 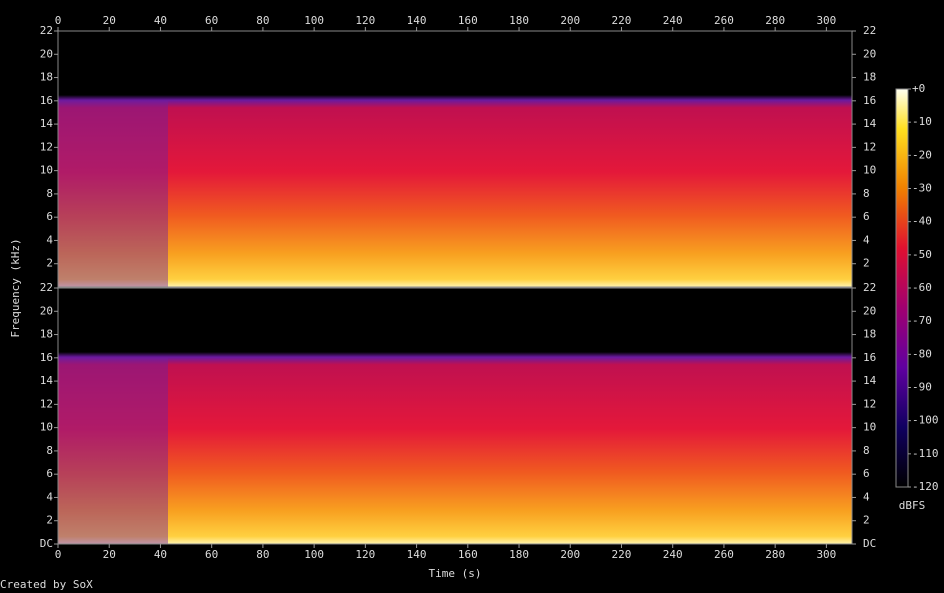 I want to click on credit: Created by SoX, so click(x=46, y=584).